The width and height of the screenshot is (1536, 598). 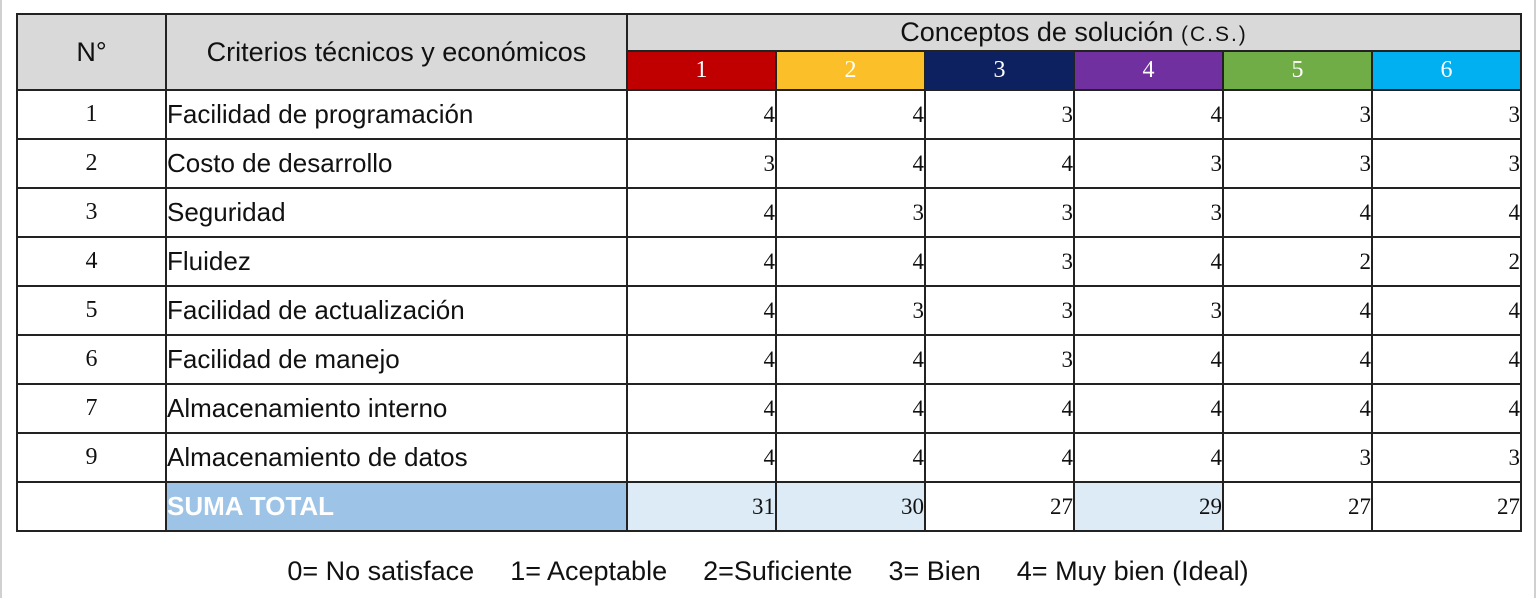 I want to click on table-row: 4 Fluidez 4 4 3 4 2 2, so click(x=769, y=261).